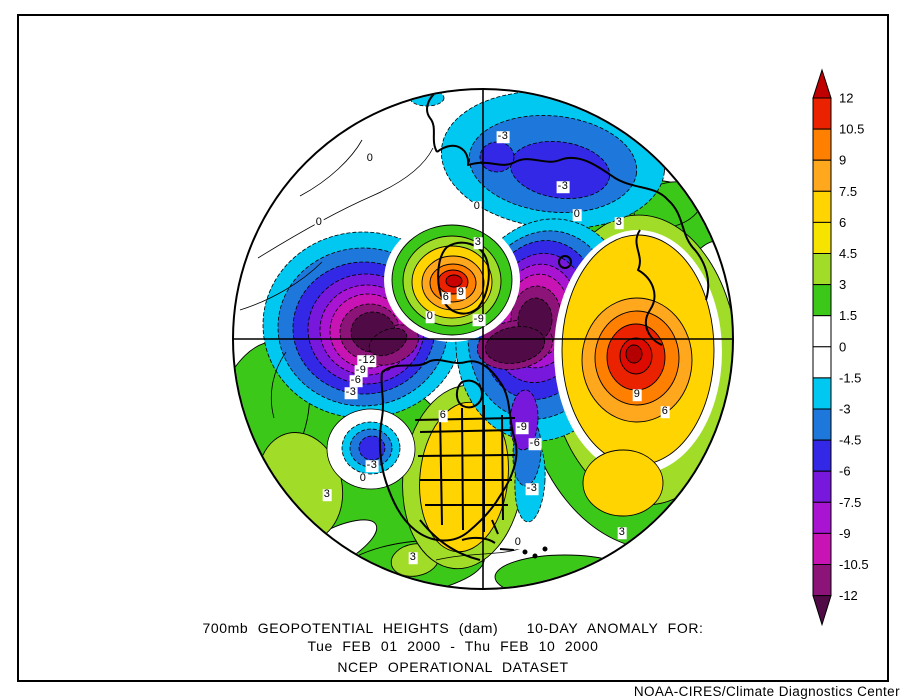 This screenshot has width=904, height=699. What do you see at coordinates (452, 280) in the screenshot?
I see `greenland-high` at bounding box center [452, 280].